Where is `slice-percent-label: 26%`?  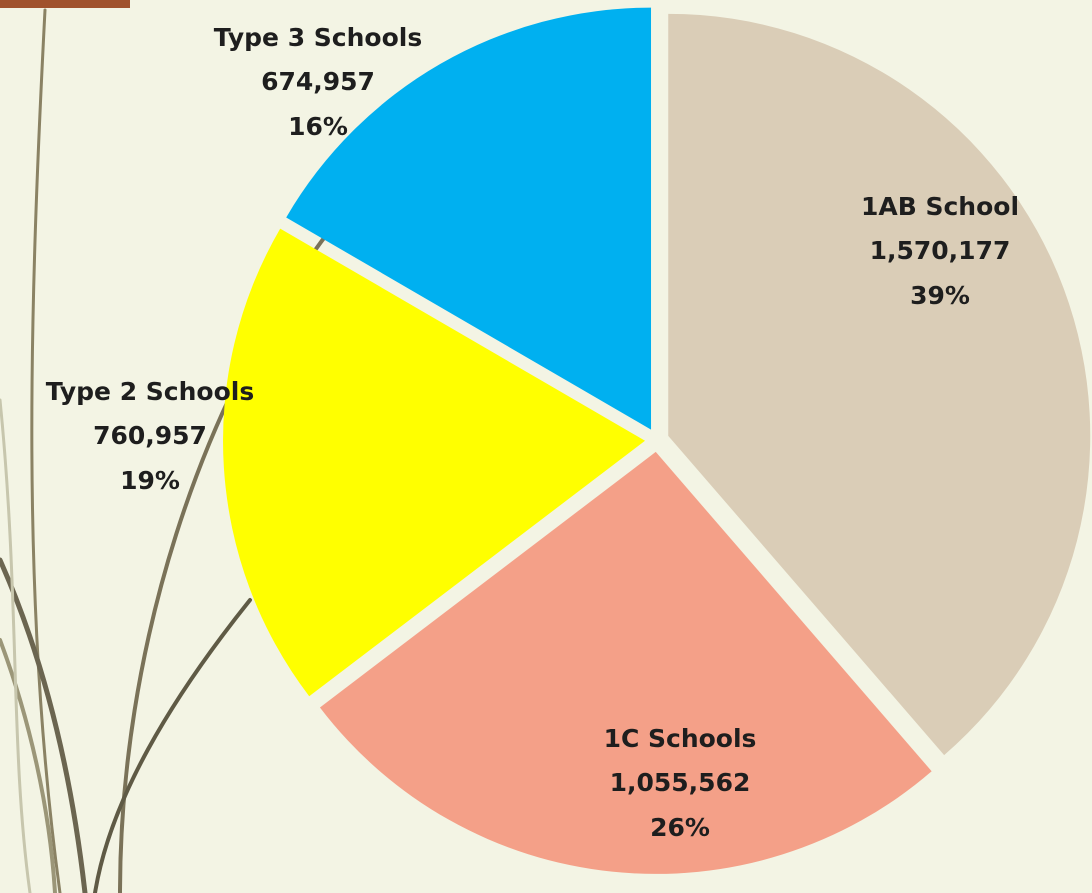
slice-percent-label: 26% is located at coordinates (680, 827).